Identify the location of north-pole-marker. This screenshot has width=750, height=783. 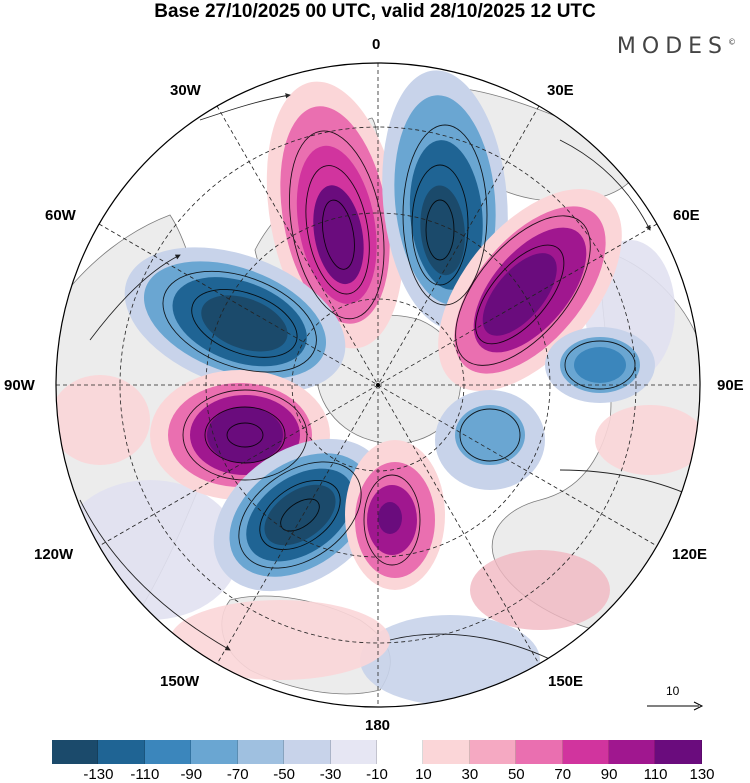
(378, 385).